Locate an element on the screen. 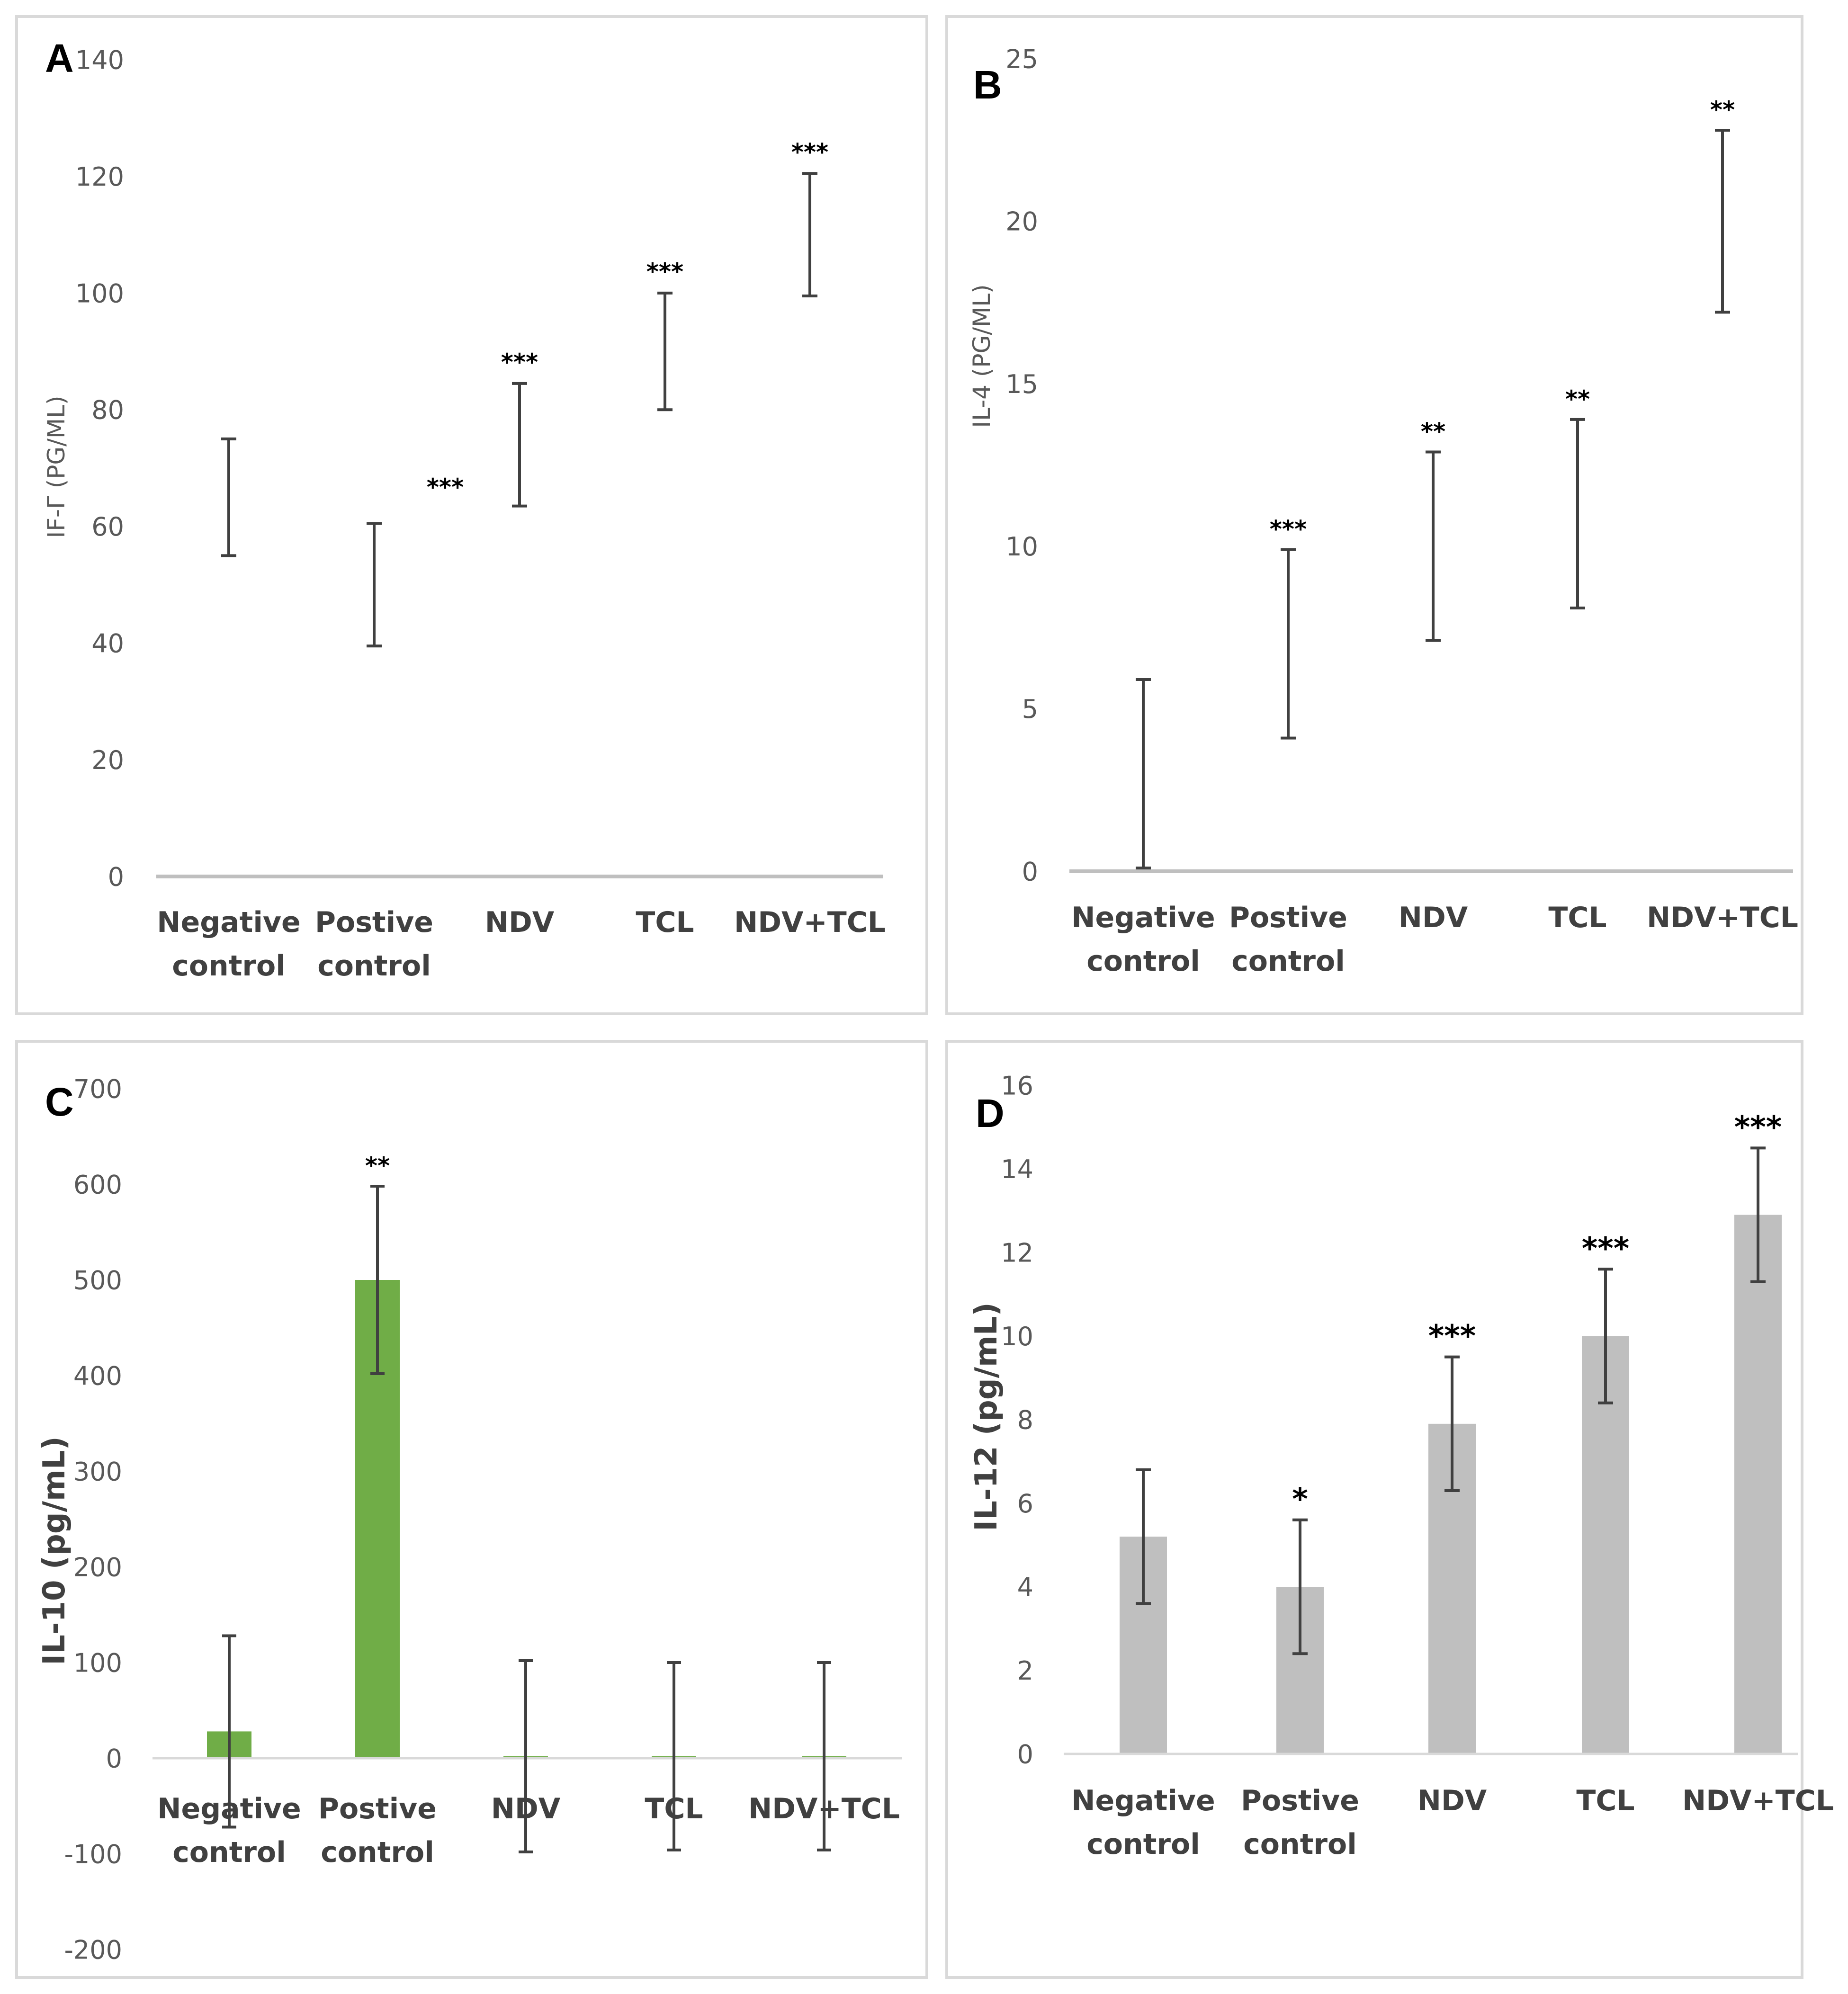  panel-b-significance-marker: *** is located at coordinates (1288, 529).